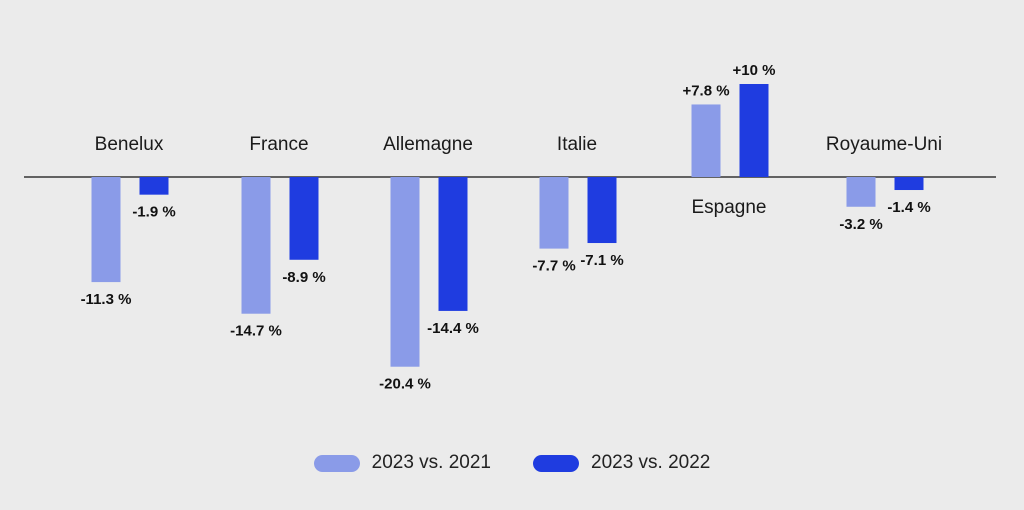 This screenshot has height=510, width=1024. What do you see at coordinates (453, 328) in the screenshot?
I see `data-label-allemagne-series-2: -14.4 %` at bounding box center [453, 328].